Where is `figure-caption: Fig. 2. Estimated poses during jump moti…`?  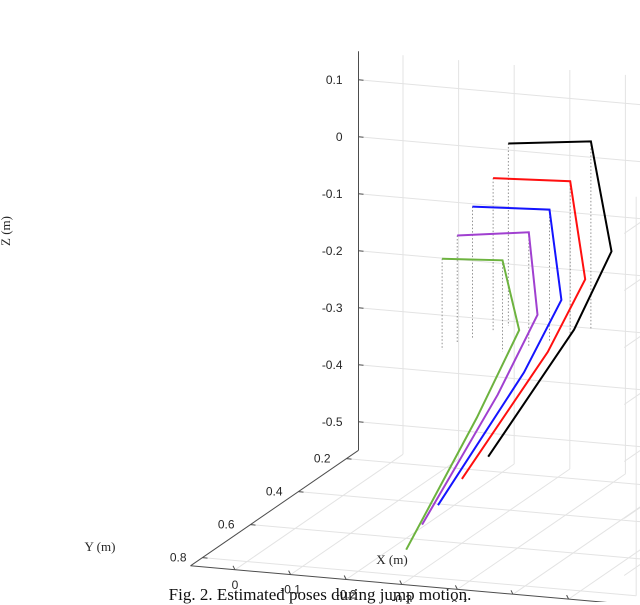
figure-caption: Fig. 2. Estimated poses during jump moti… is located at coordinates (320, 595).